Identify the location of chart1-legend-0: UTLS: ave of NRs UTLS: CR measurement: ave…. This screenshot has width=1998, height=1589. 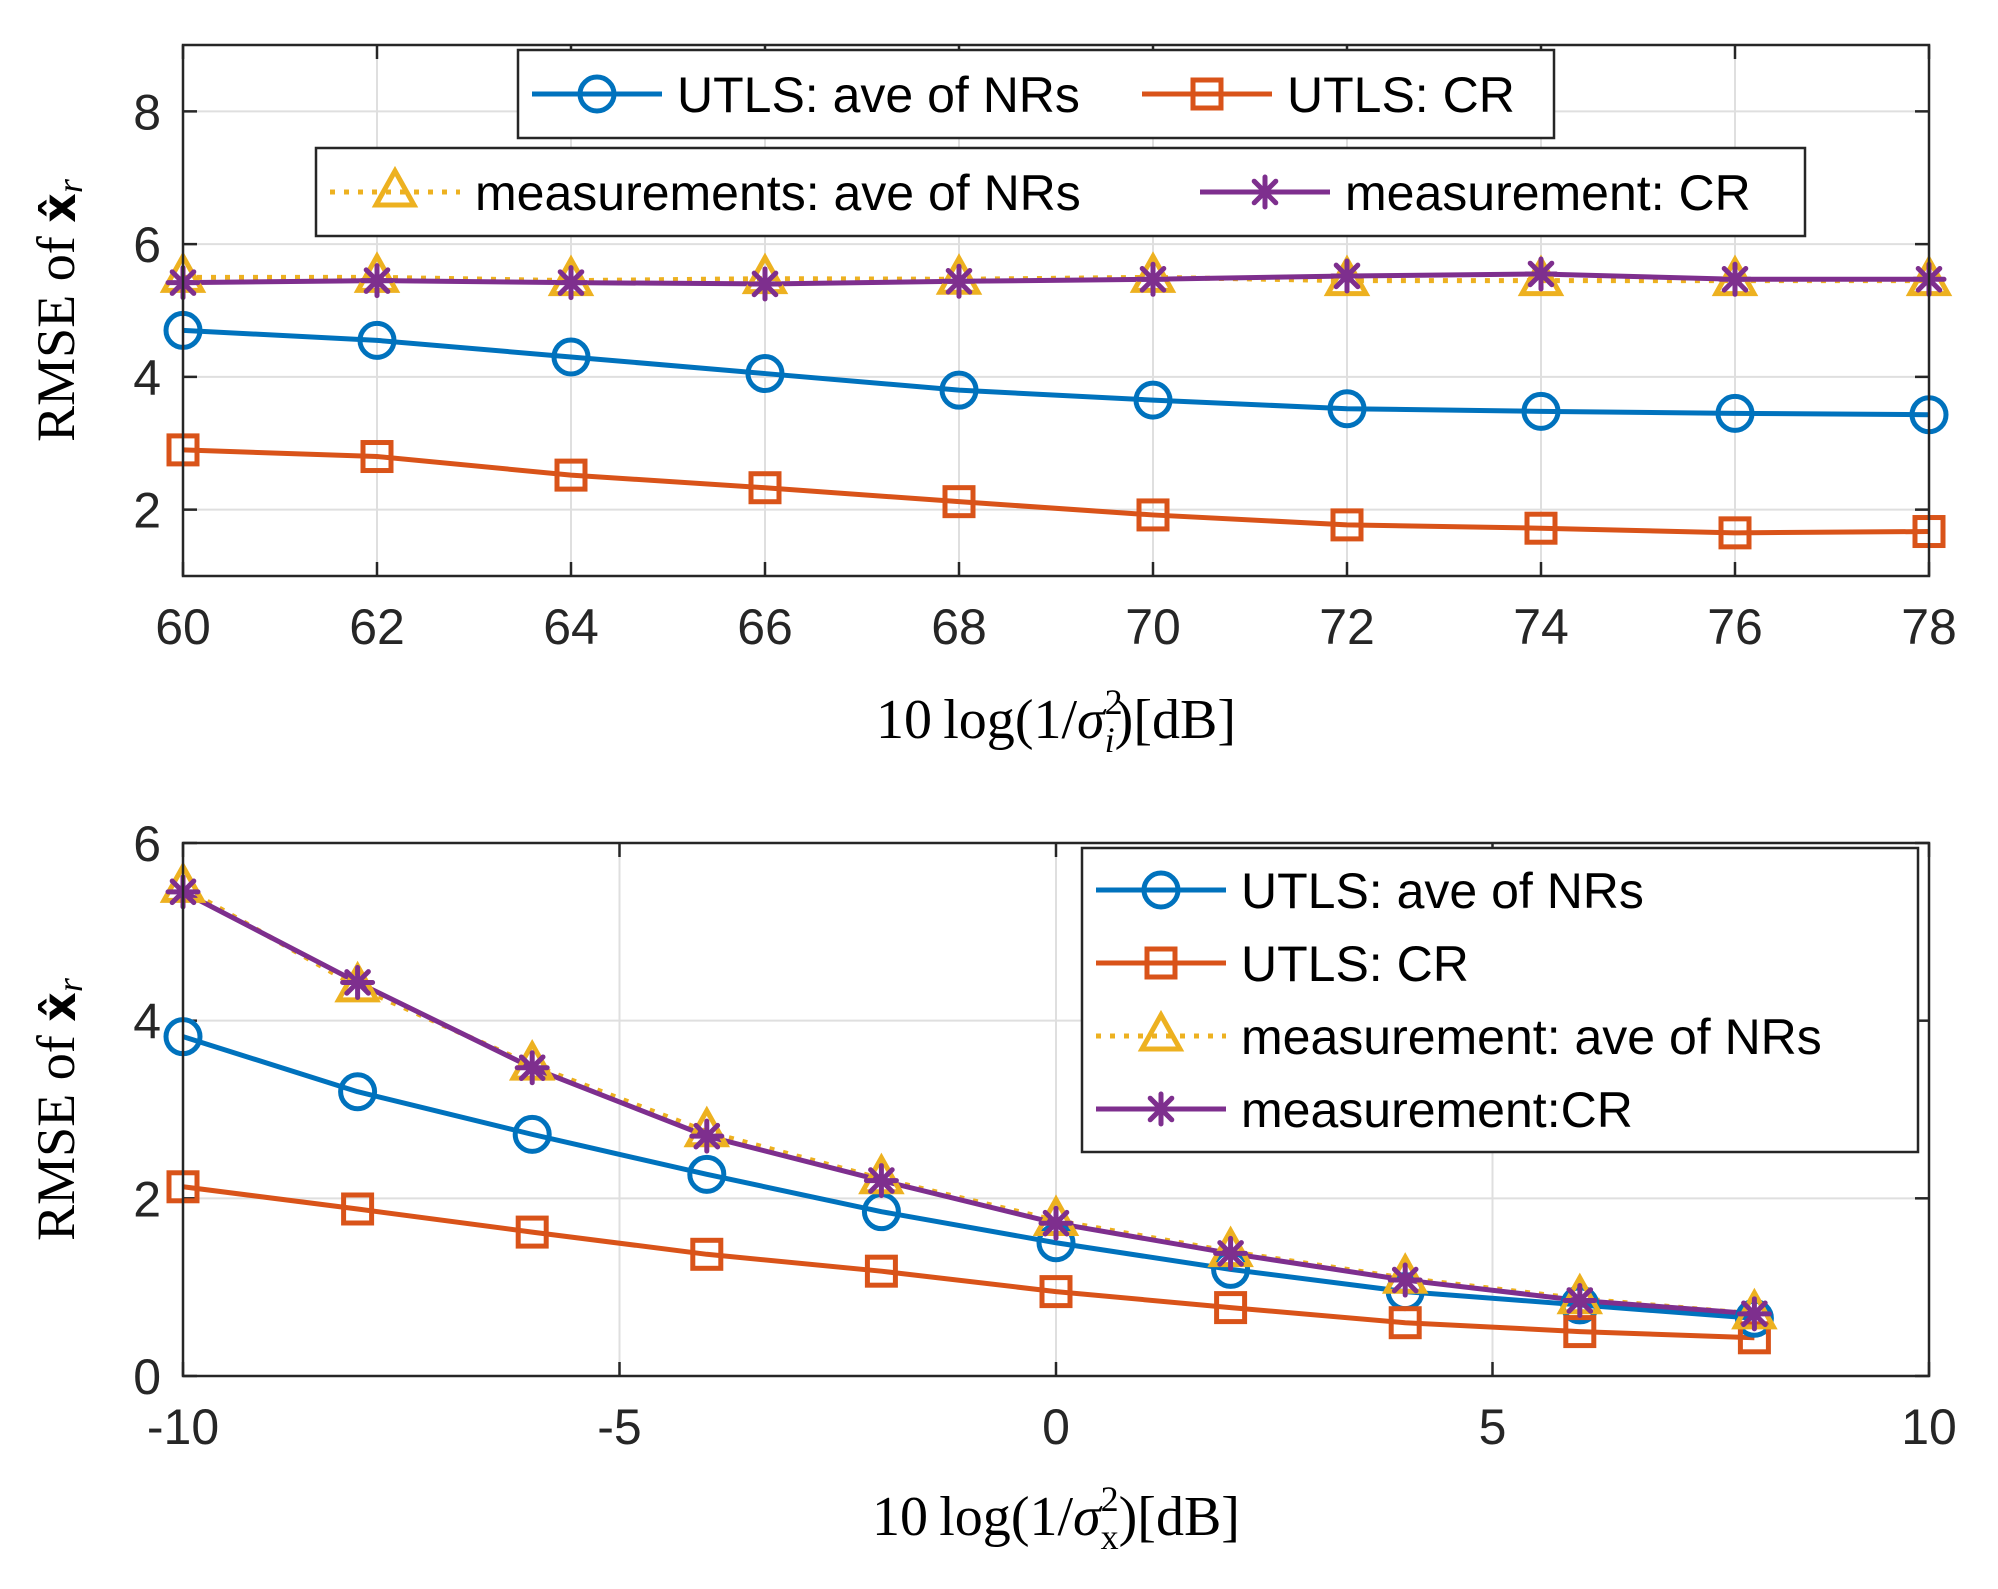
(1500, 1000).